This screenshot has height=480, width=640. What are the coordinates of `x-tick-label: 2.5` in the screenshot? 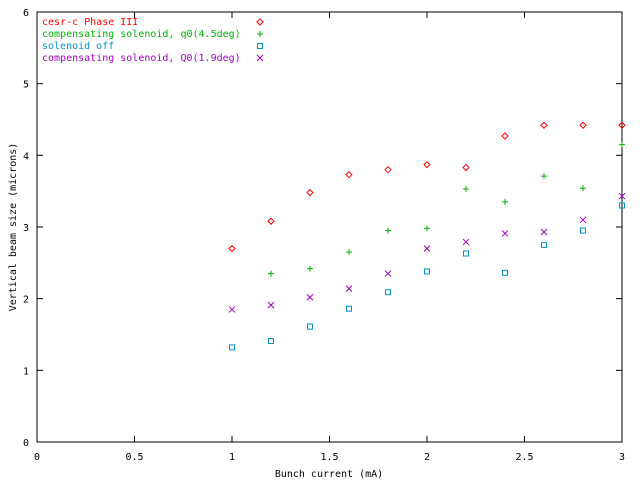 It's located at (524, 457).